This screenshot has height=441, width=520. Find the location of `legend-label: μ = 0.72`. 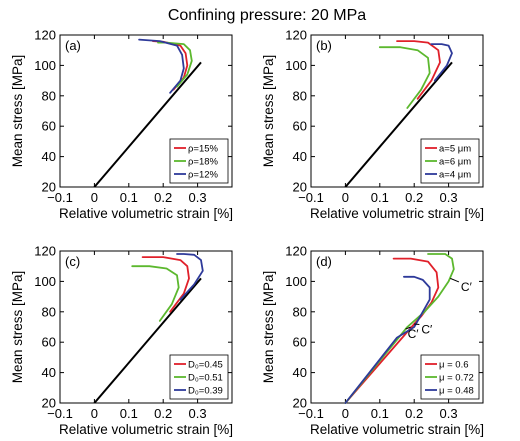

legend-label: μ = 0.72 is located at coordinates (456, 378).